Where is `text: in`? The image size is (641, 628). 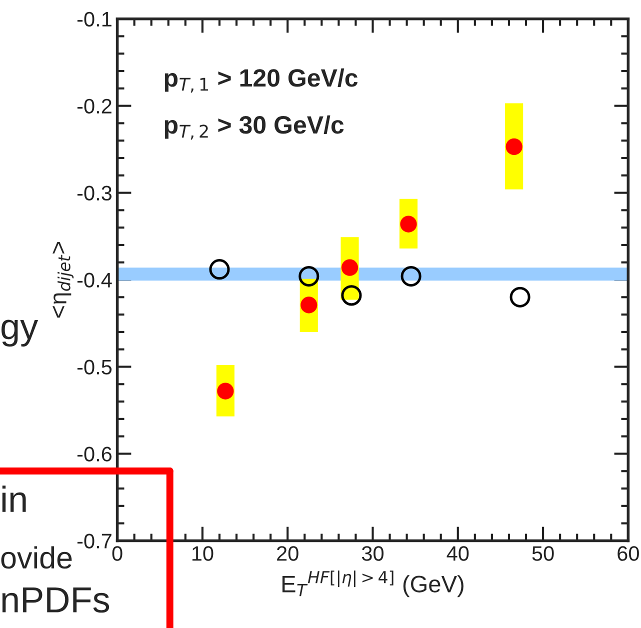 text: in is located at coordinates (14, 499).